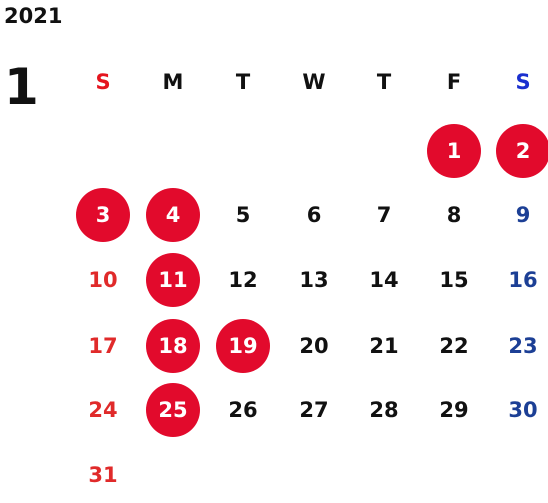  What do you see at coordinates (454, 82) in the screenshot?
I see `weekday-header: F` at bounding box center [454, 82].